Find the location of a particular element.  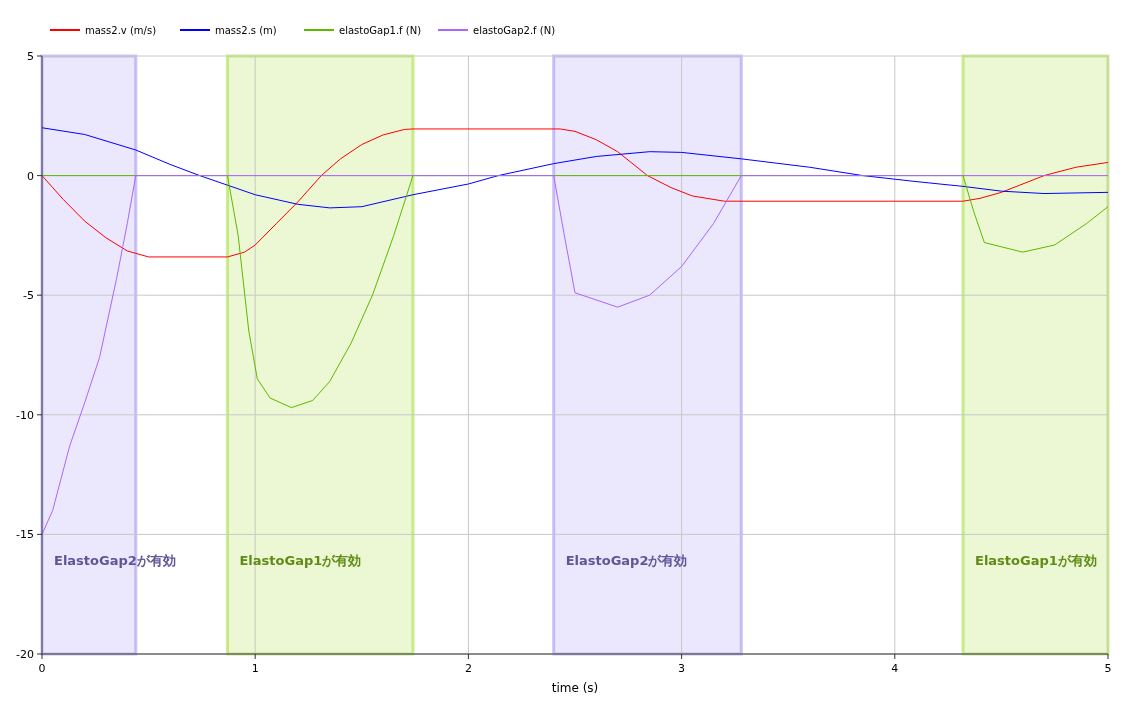

x-tick-label: 0 is located at coordinates (42, 668).